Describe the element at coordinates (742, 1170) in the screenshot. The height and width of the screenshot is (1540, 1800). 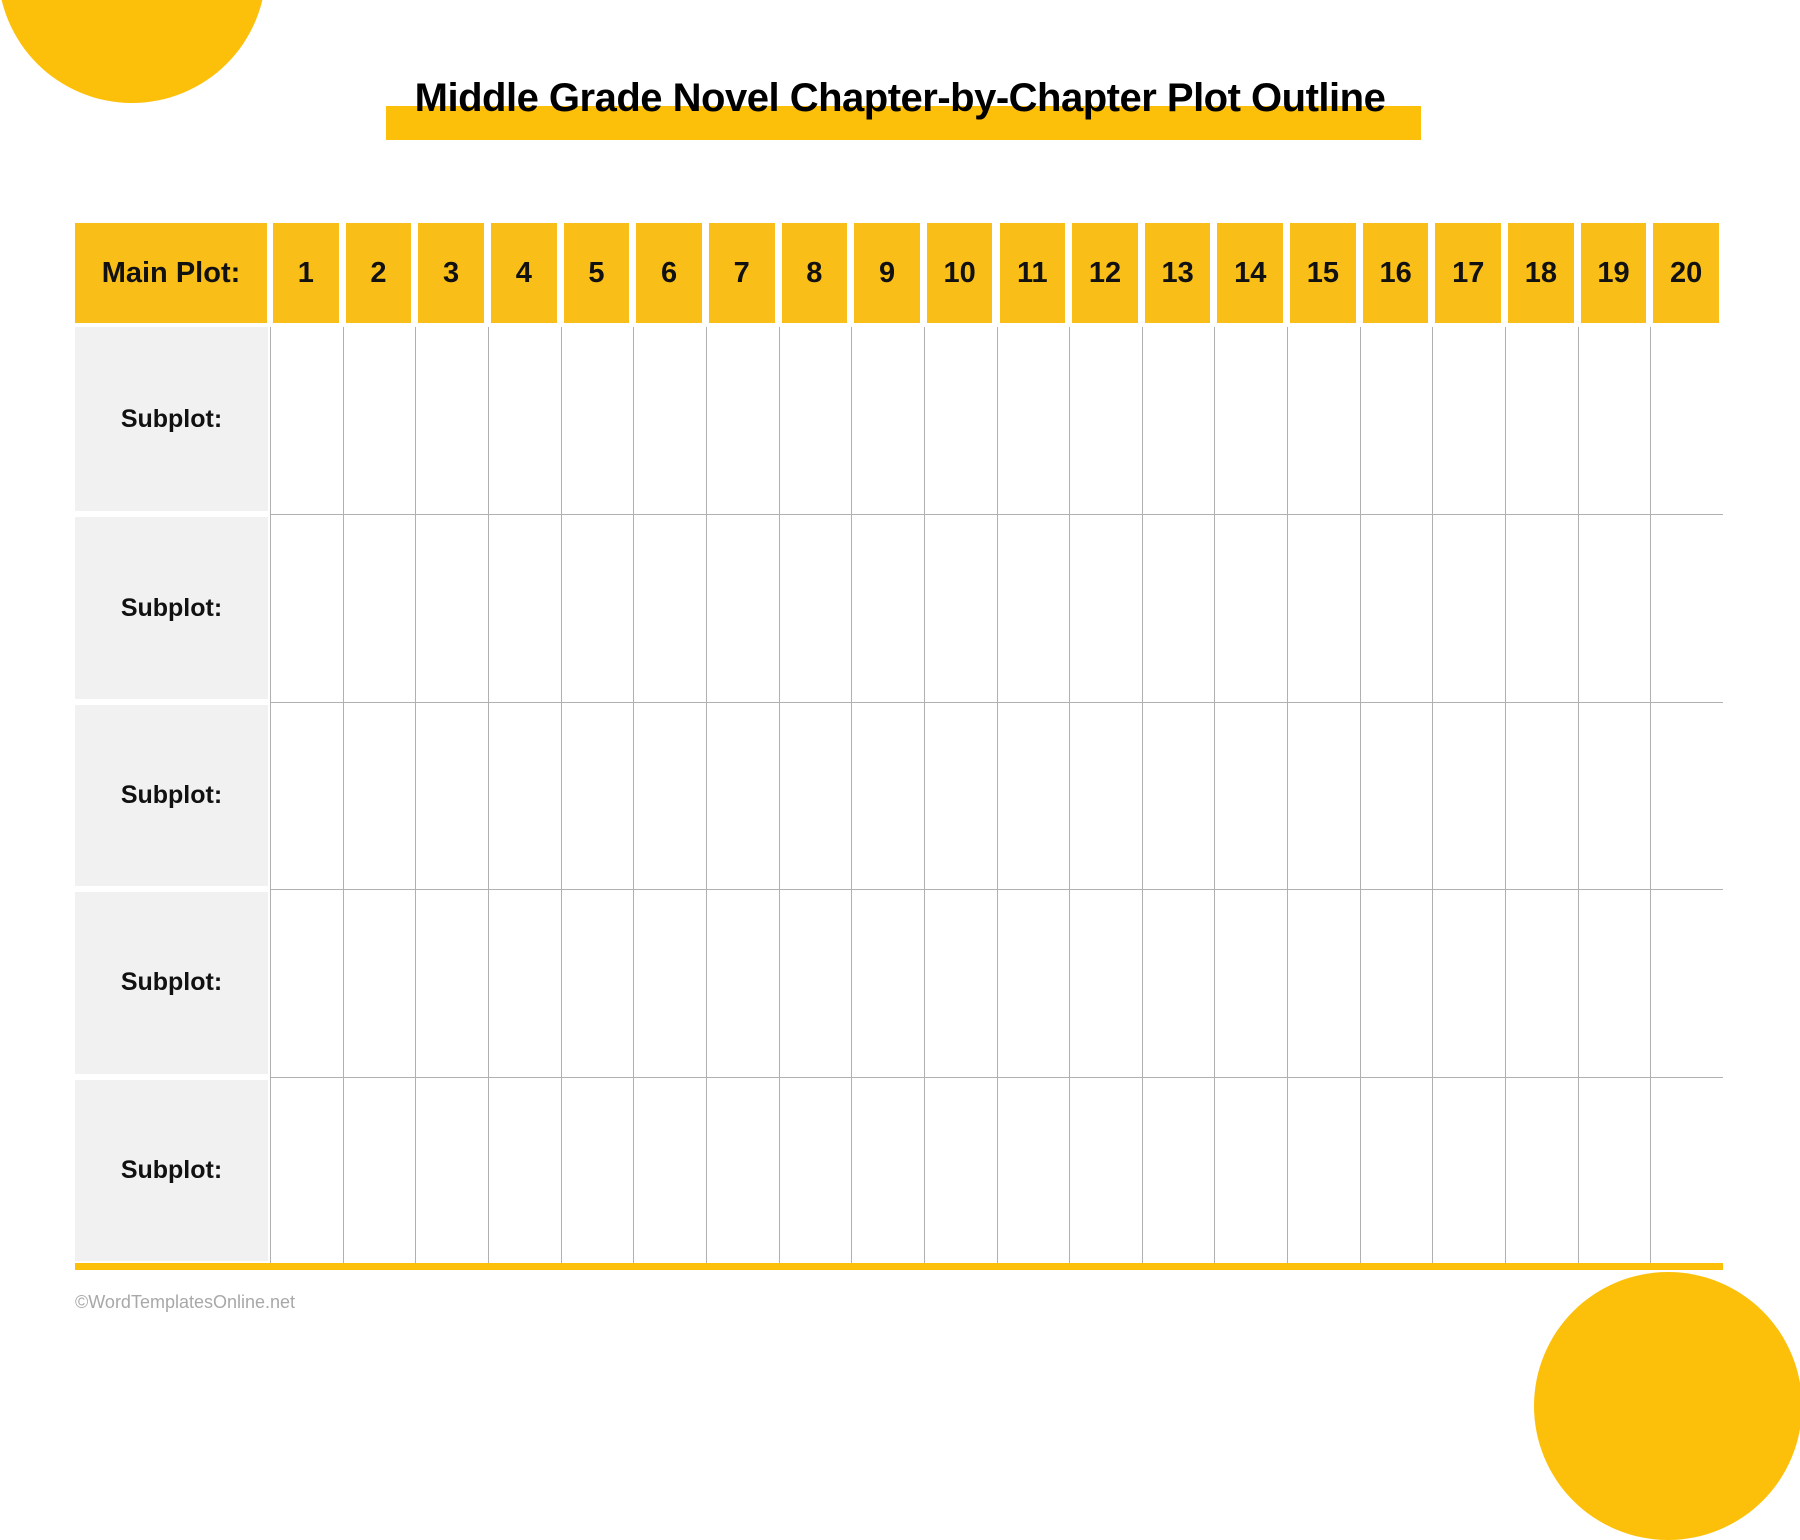
I see `subplot-5-chapter-7-cell` at that location.